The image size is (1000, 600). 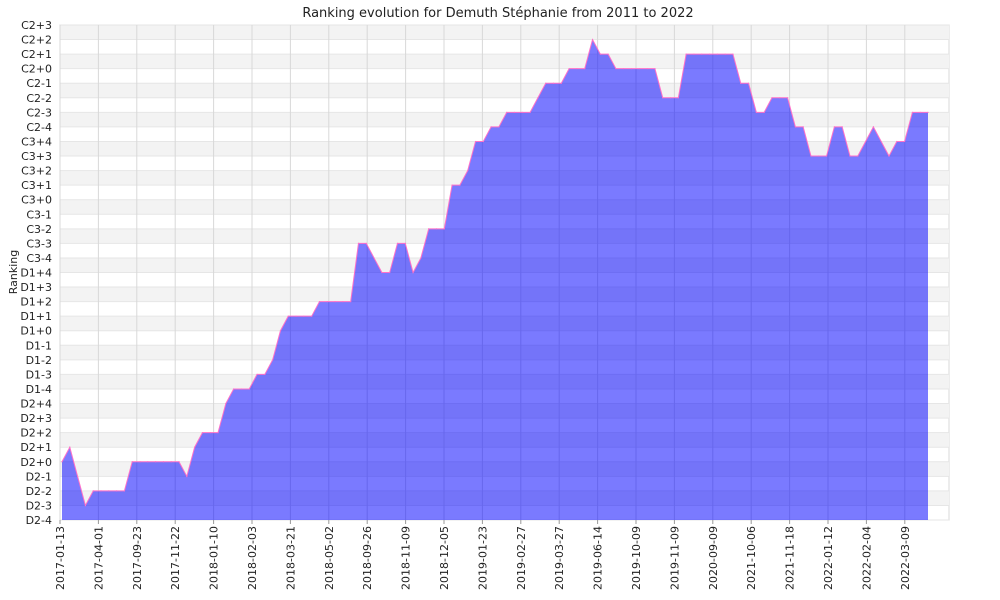 What do you see at coordinates (98, 558) in the screenshot?
I see `x-tick-label: 2017-04-01` at bounding box center [98, 558].